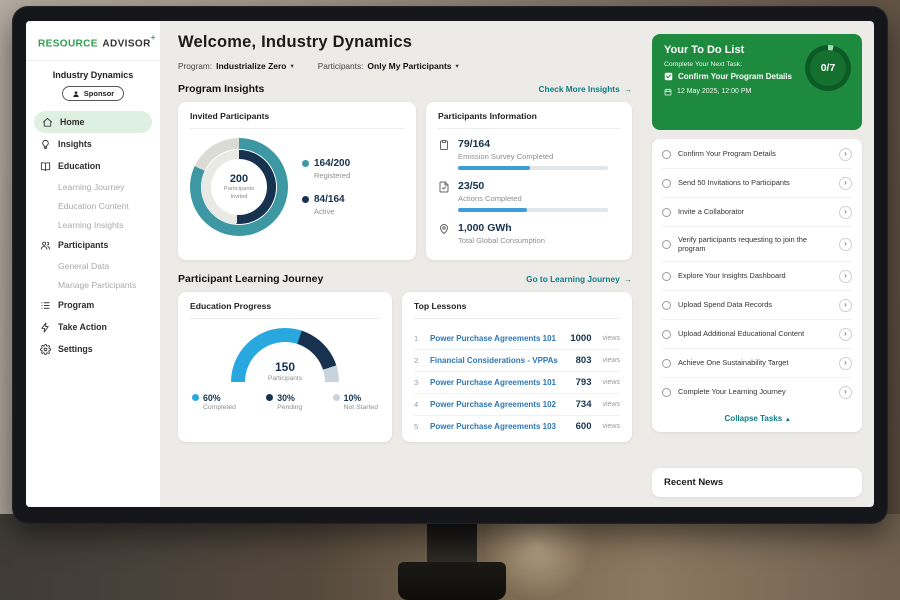  What do you see at coordinates (93, 245) in the screenshot?
I see `sidebar-item-participants: Participants` at bounding box center [93, 245].